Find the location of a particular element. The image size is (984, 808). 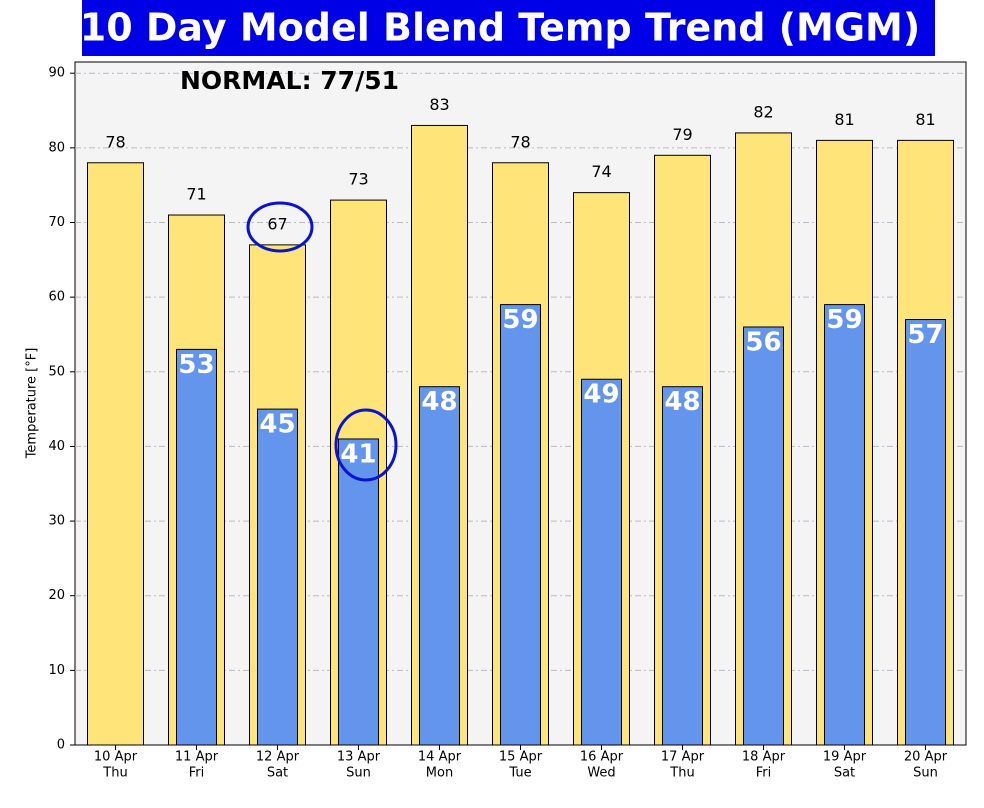

y-tick-label: 80 is located at coordinates (56, 147).